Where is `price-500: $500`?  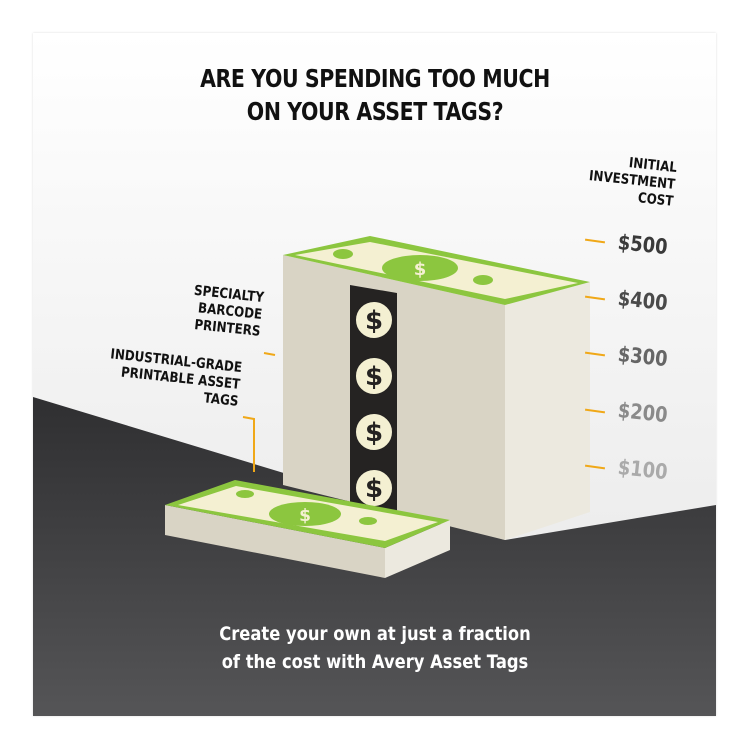
price-500: $500 is located at coordinates (642, 245).